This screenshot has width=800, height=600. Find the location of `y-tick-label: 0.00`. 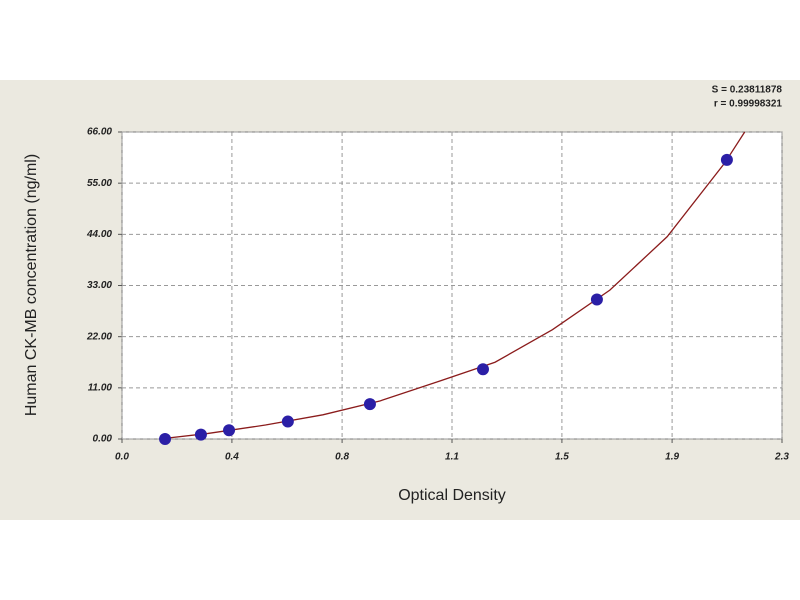

y-tick-label: 0.00 is located at coordinates (103, 439).